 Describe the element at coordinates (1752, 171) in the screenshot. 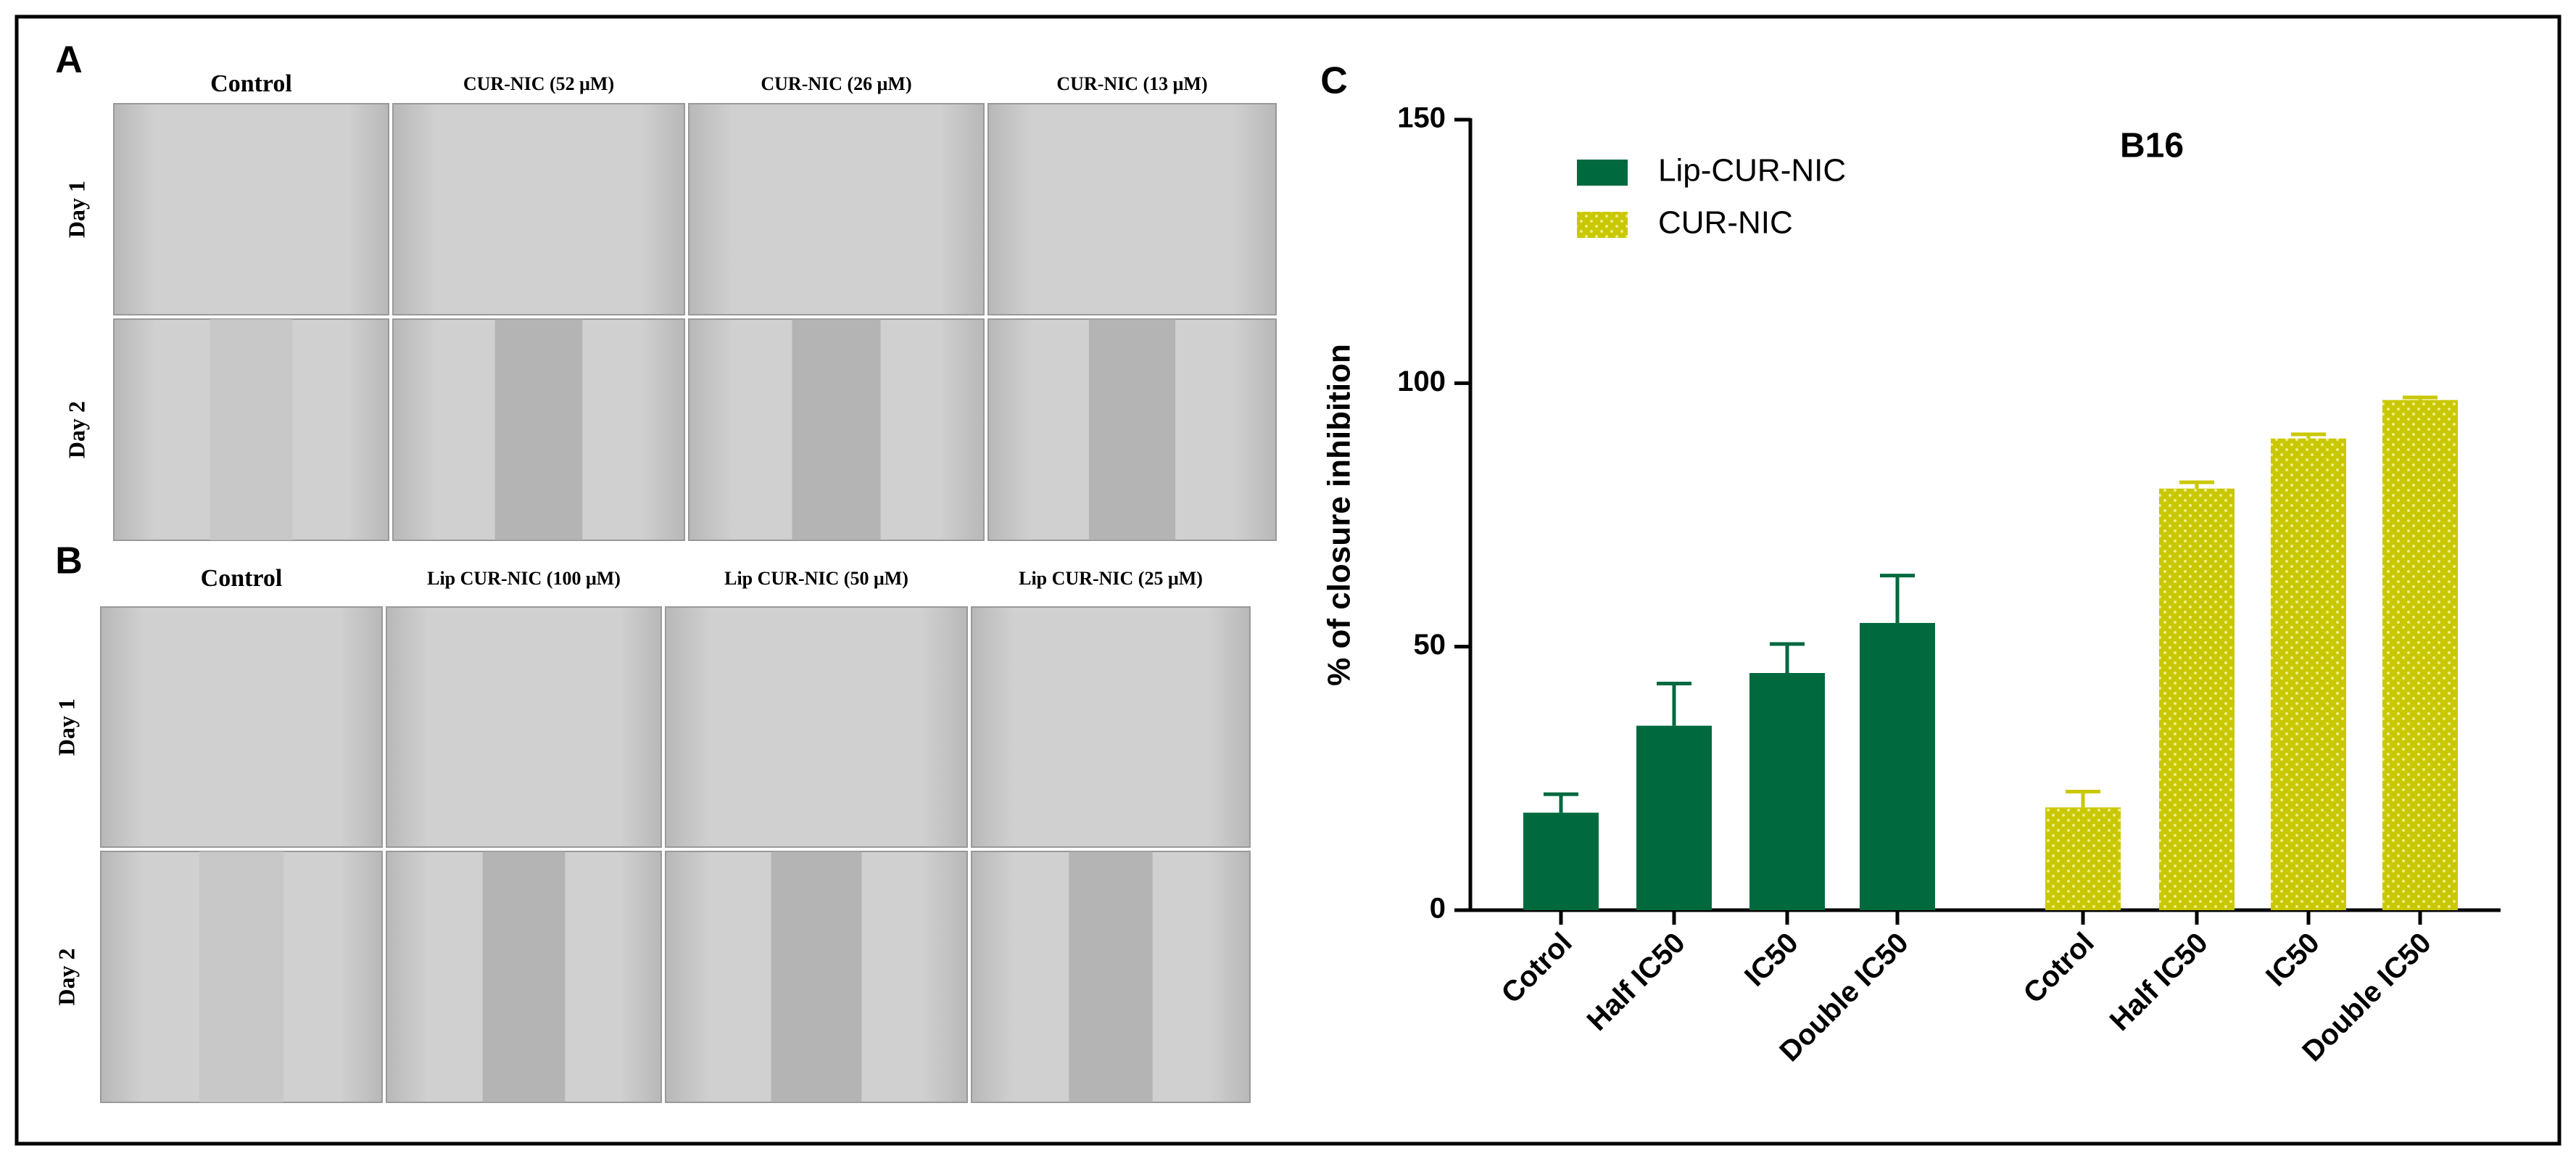

I see `legend-label: Lip-CUR-NIC` at that location.